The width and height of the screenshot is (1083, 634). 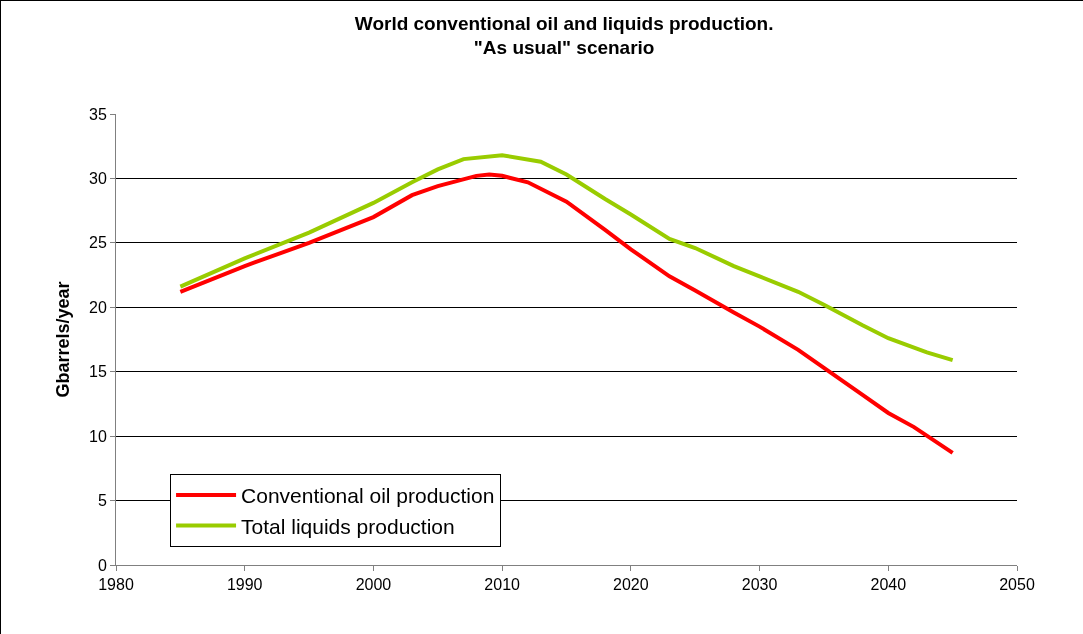 What do you see at coordinates (759, 585) in the screenshot?
I see `x-tick-label: 2030` at bounding box center [759, 585].